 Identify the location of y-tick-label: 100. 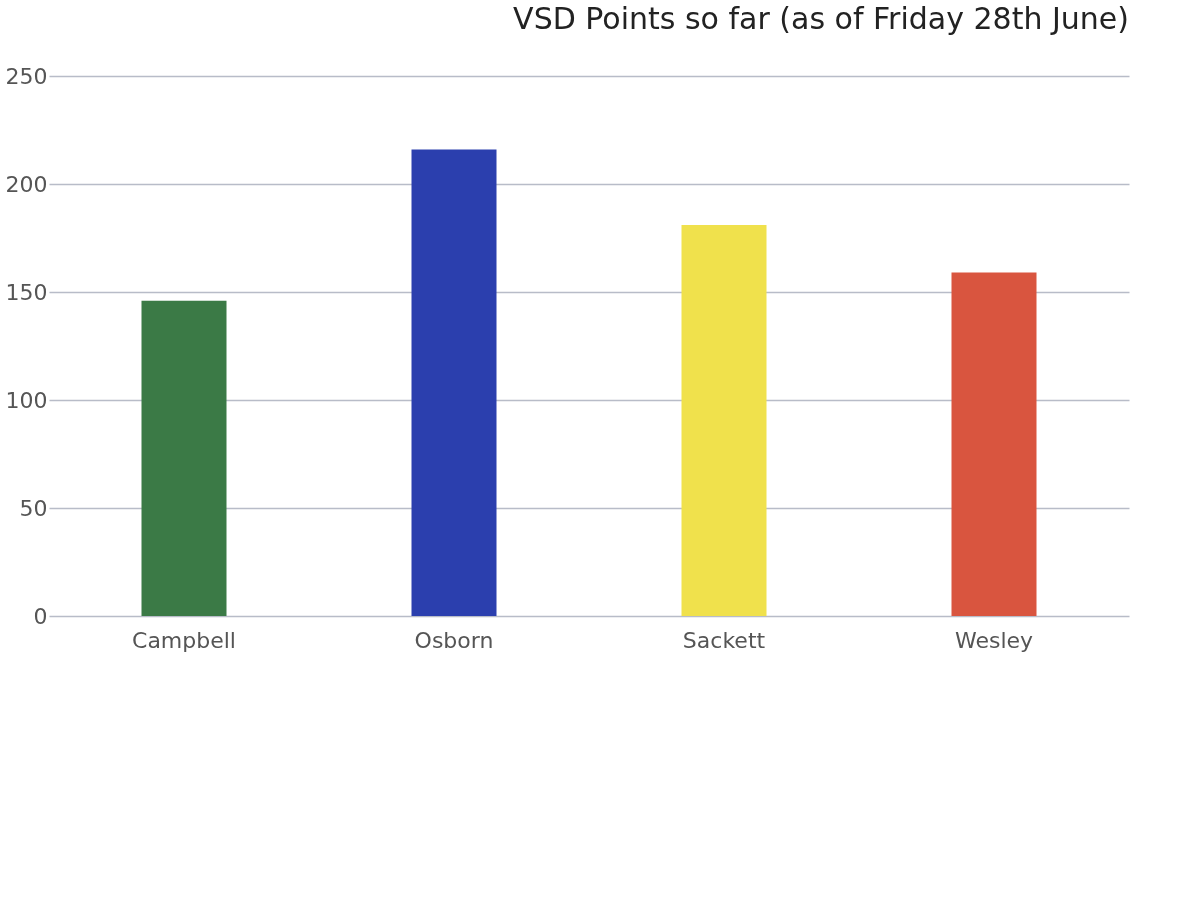
(26, 400).